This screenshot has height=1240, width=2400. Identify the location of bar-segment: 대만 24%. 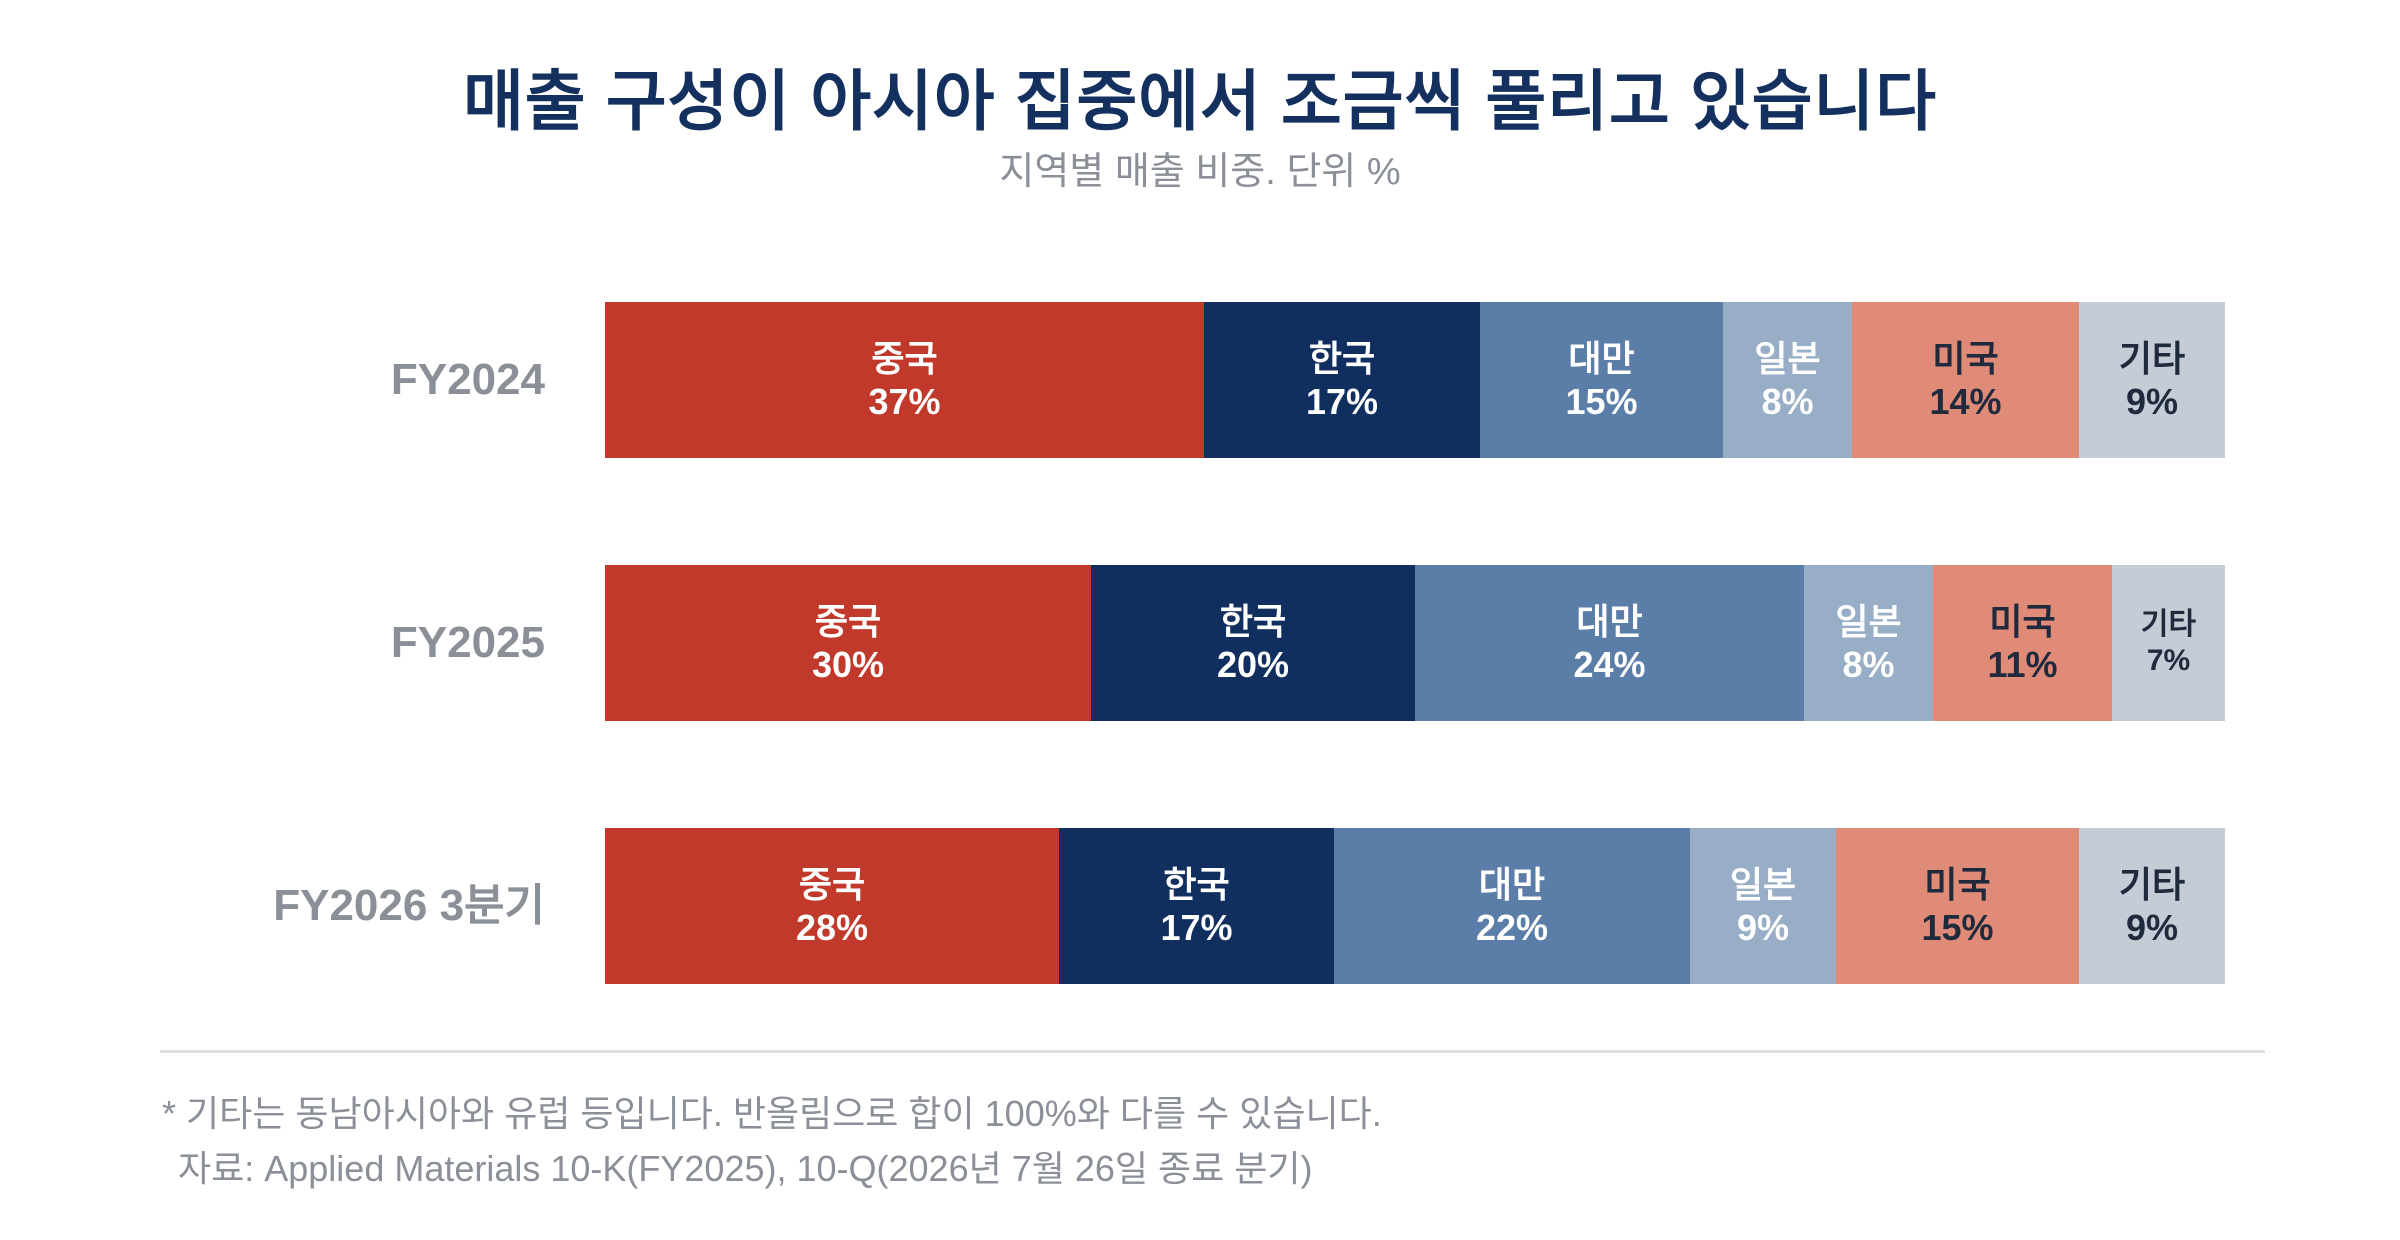
(1609, 643).